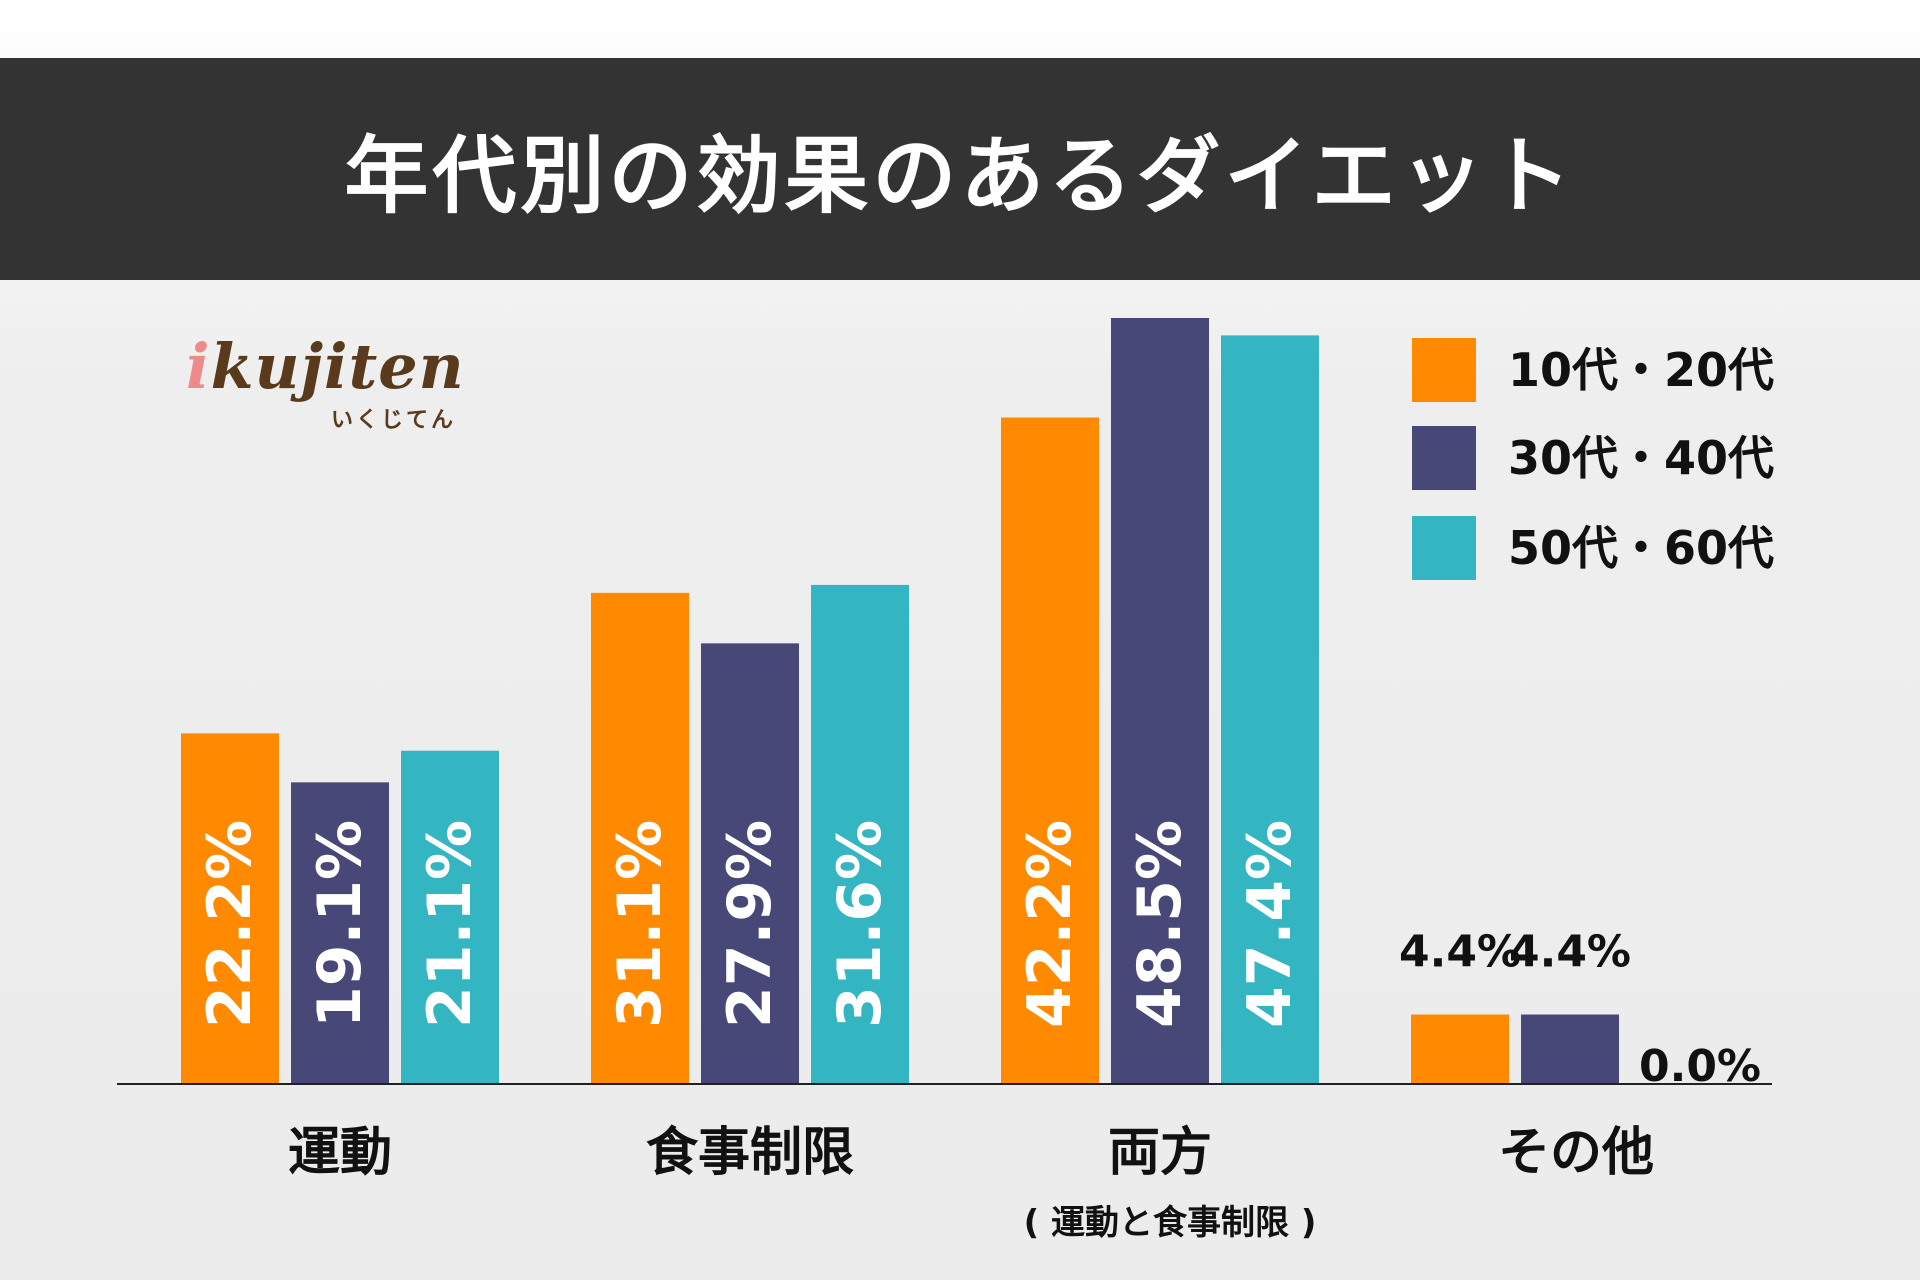  What do you see at coordinates (1160, 1153) in the screenshot?
I see `category-label-2: 両方` at bounding box center [1160, 1153].